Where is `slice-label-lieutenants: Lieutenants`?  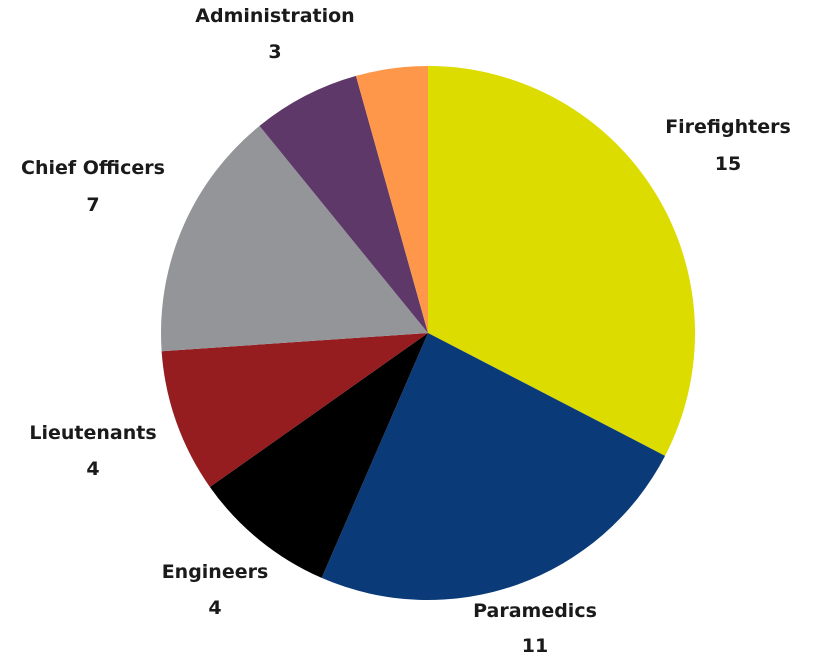
slice-label-lieutenants: Lieutenants is located at coordinates (92, 433).